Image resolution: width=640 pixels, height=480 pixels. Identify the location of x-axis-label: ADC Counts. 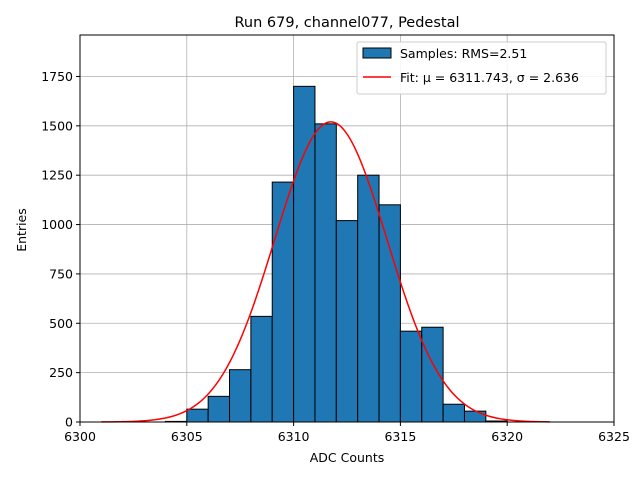
(347, 457).